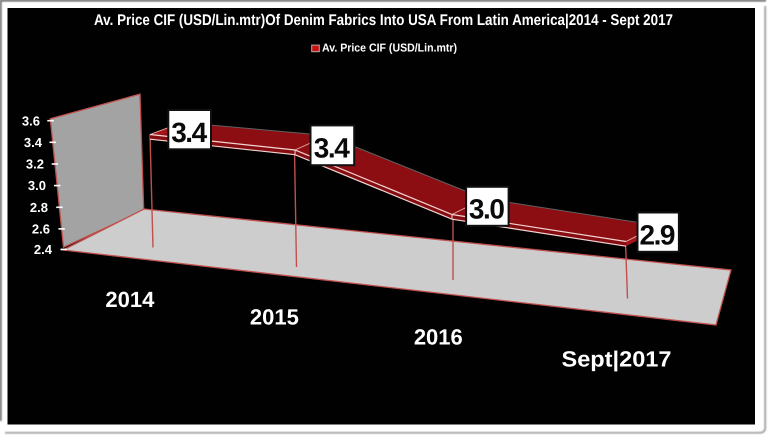  Describe the element at coordinates (617, 359) in the screenshot. I see `svg-text: Sept|2017` at that location.